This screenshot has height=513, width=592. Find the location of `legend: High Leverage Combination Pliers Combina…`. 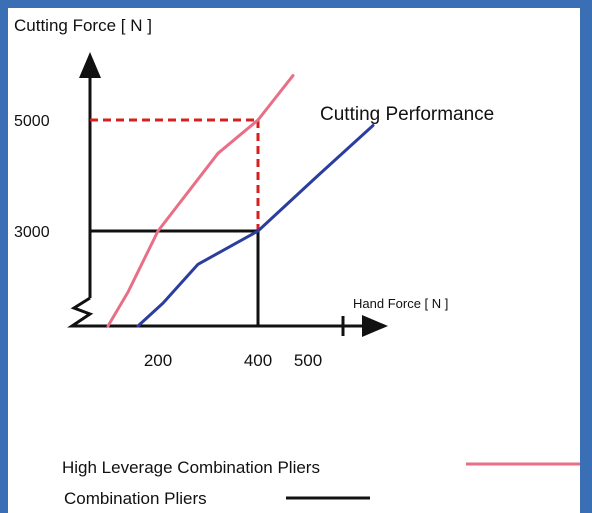

legend: High Leverage Combination Pliers Combina… is located at coordinates (321, 483).